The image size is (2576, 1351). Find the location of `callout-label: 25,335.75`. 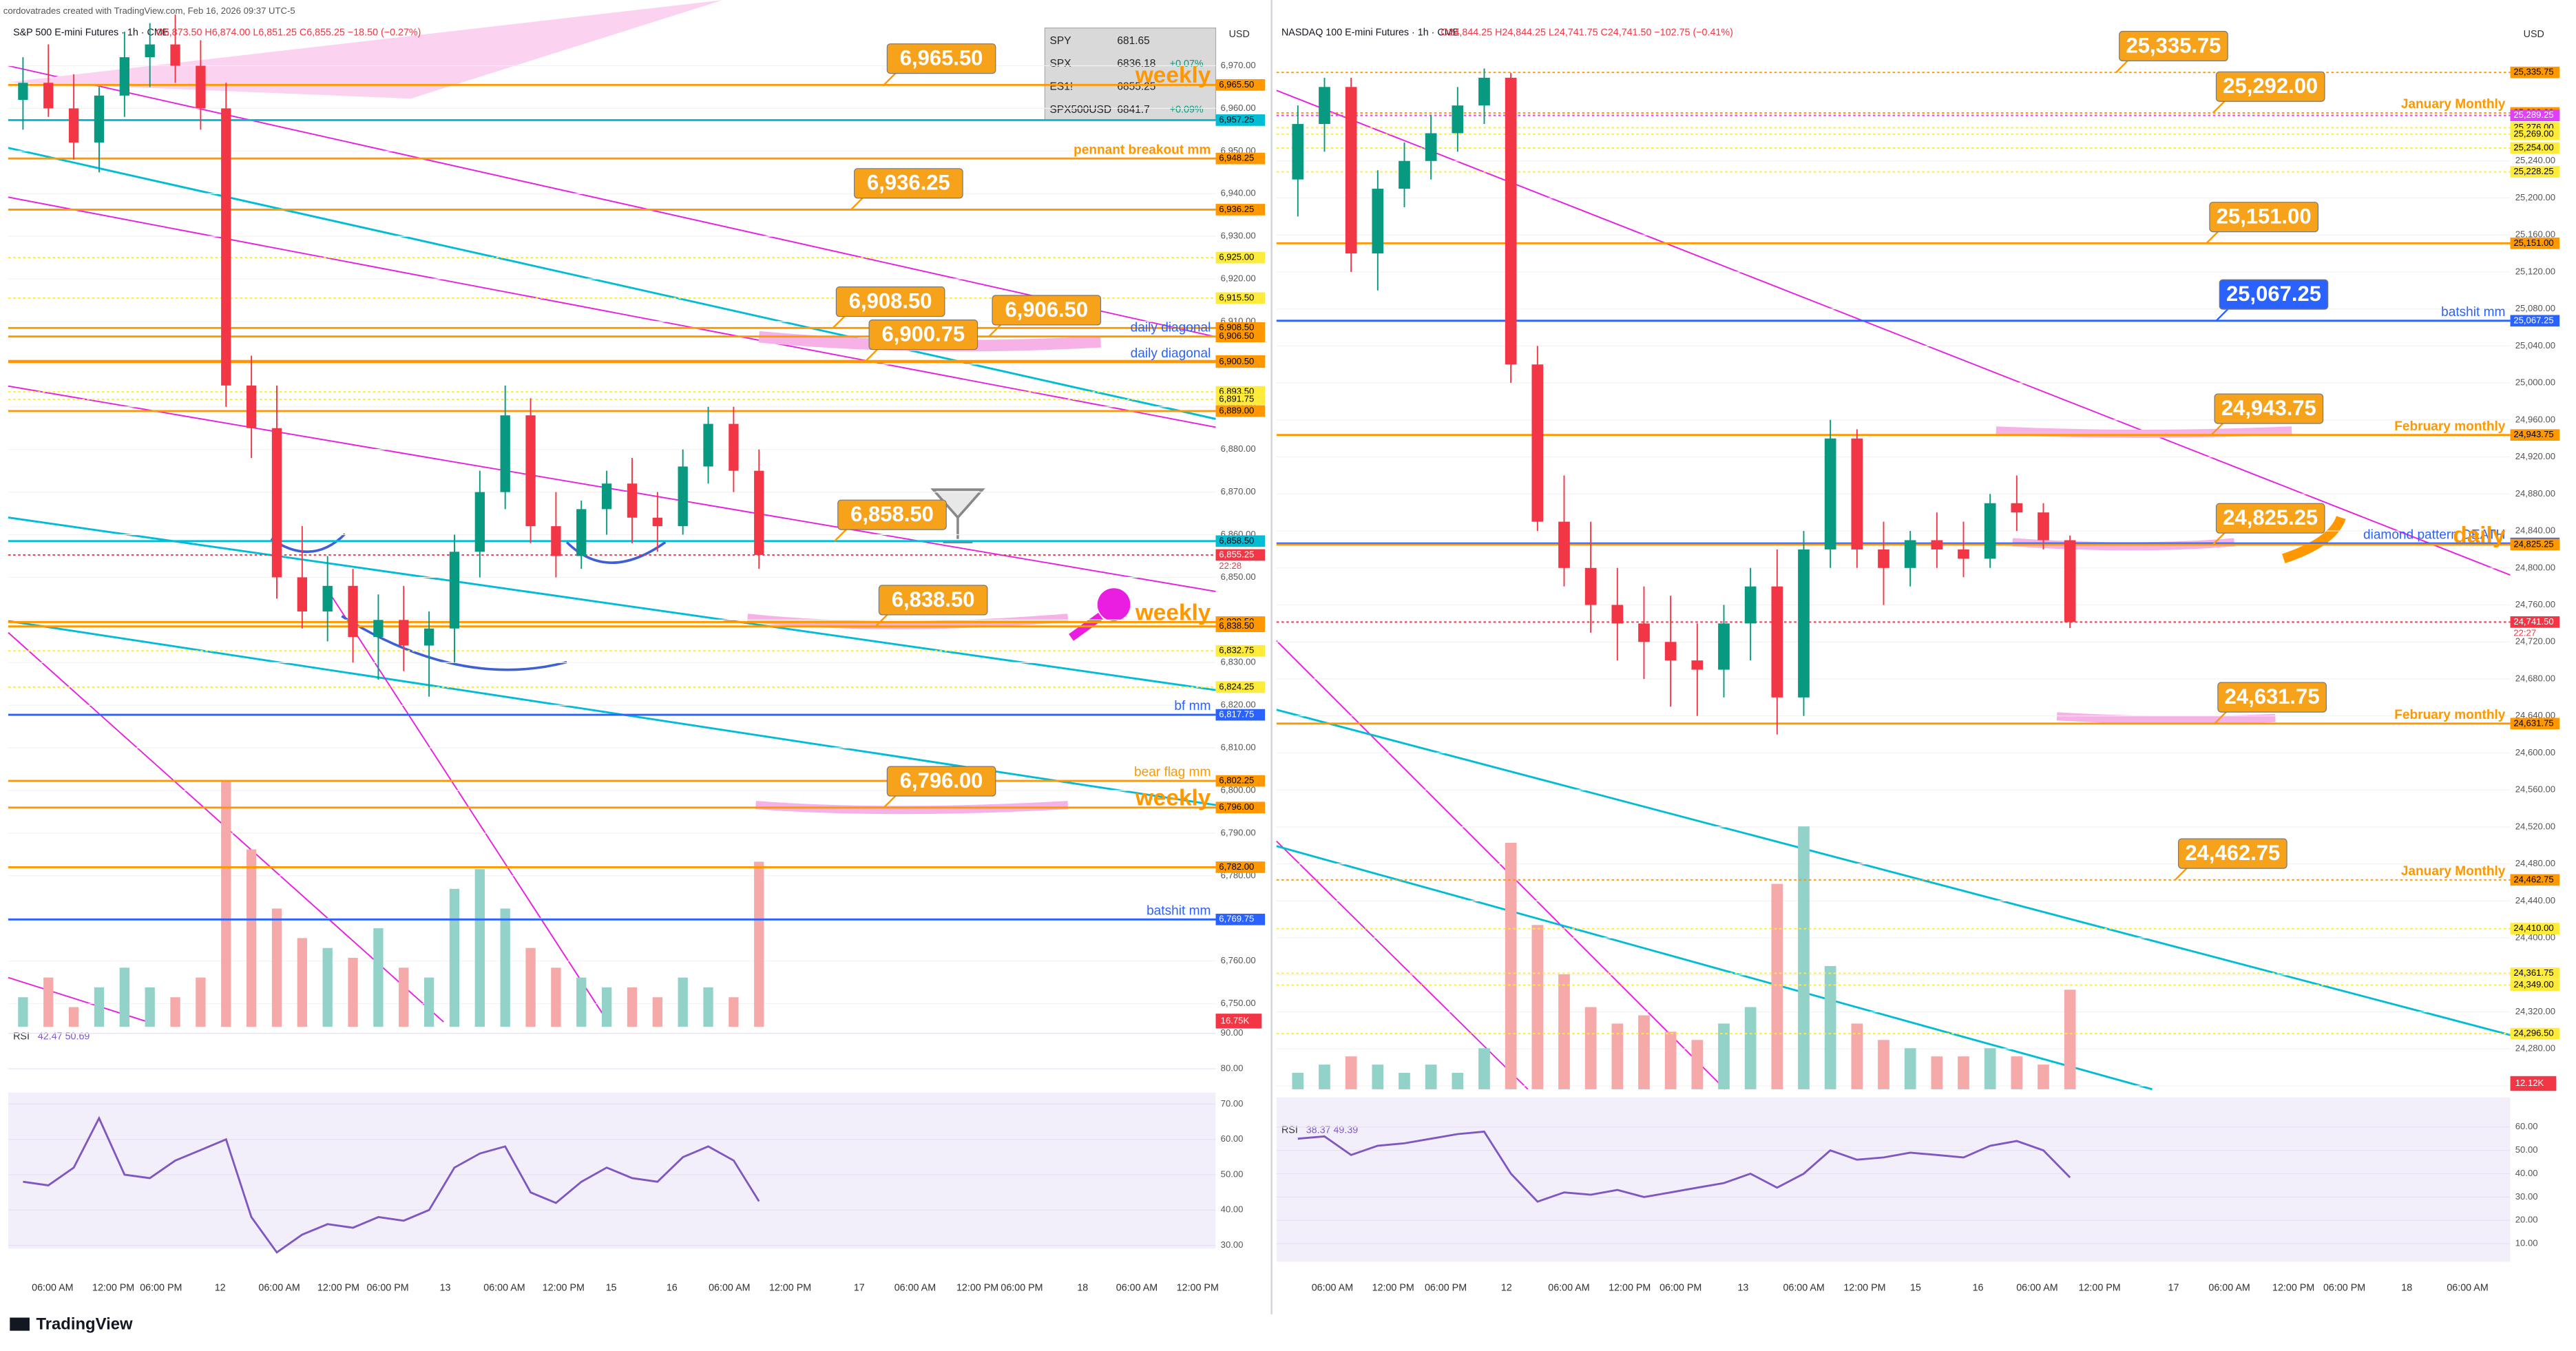

callout-label: 25,335.75 is located at coordinates (2173, 45).